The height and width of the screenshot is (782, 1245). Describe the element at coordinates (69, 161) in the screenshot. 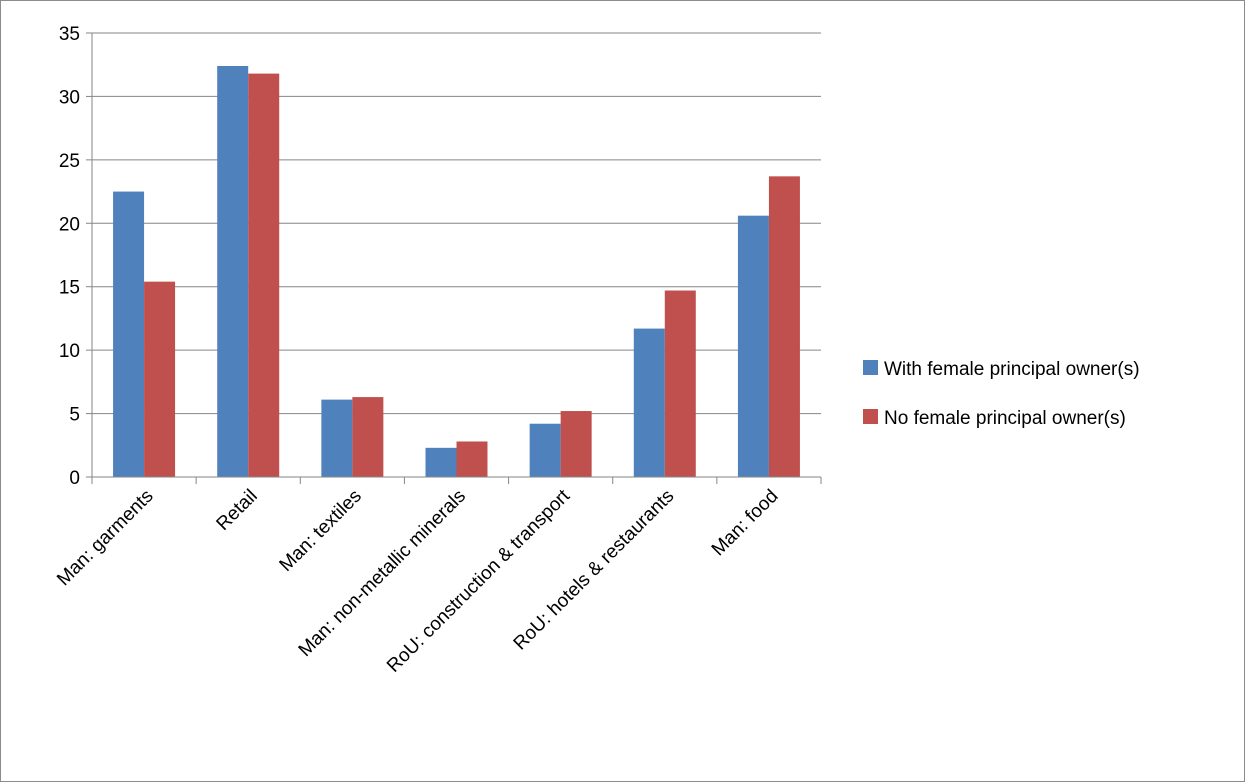

I see `y-tick-label: 25` at that location.